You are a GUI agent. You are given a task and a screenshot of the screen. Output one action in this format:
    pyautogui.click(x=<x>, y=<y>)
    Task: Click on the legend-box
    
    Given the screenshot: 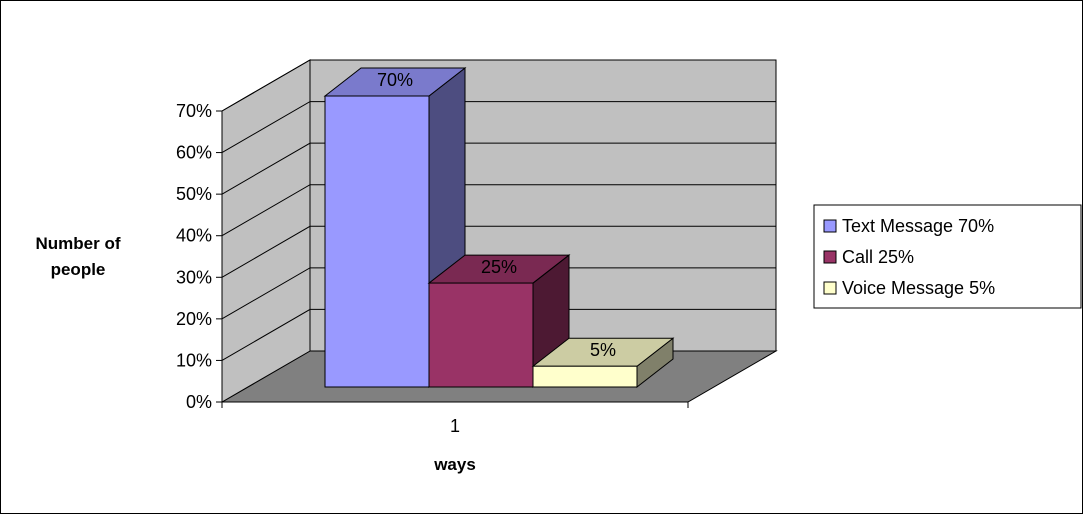 What is the action you would take?
    pyautogui.click(x=947, y=256)
    